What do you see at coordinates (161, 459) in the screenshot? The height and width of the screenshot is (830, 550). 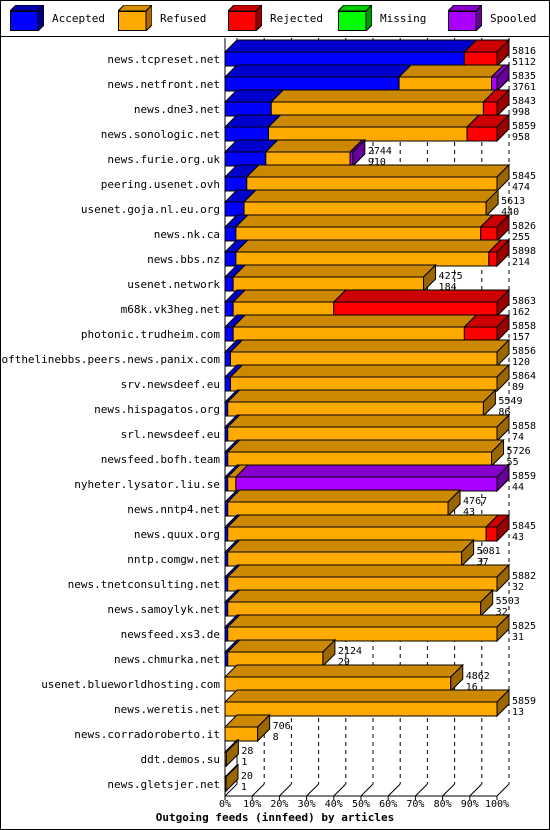 I see `category-label: newsfeed.bofh.team` at bounding box center [161, 459].